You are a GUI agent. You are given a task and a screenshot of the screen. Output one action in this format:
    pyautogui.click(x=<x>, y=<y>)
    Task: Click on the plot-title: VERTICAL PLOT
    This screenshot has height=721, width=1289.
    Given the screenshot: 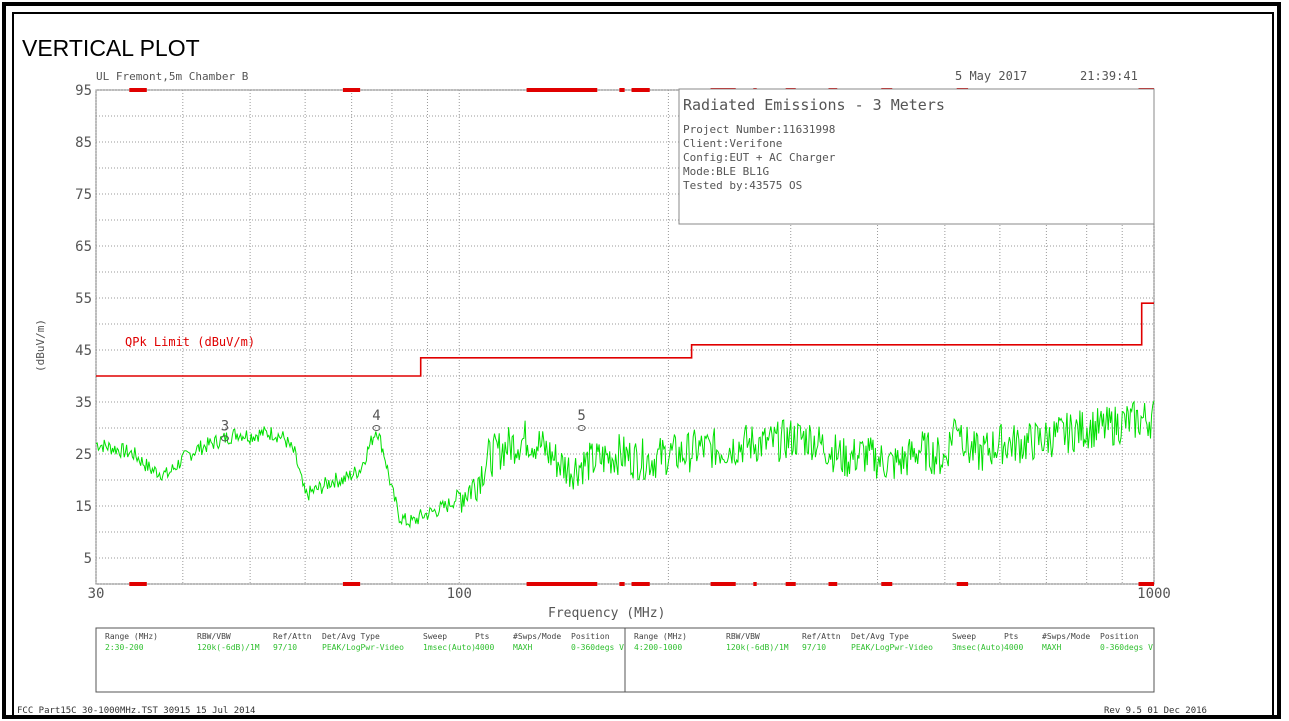 What is the action you would take?
    pyautogui.click(x=111, y=48)
    